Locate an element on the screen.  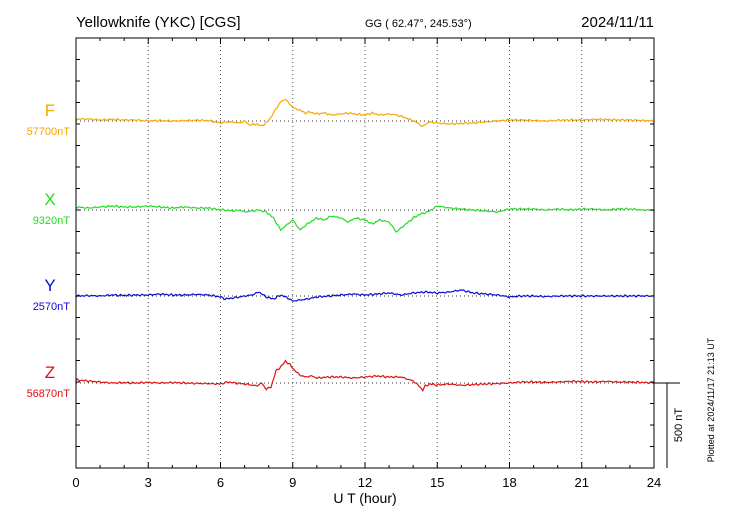
series-line-y is located at coordinates (365, 295).